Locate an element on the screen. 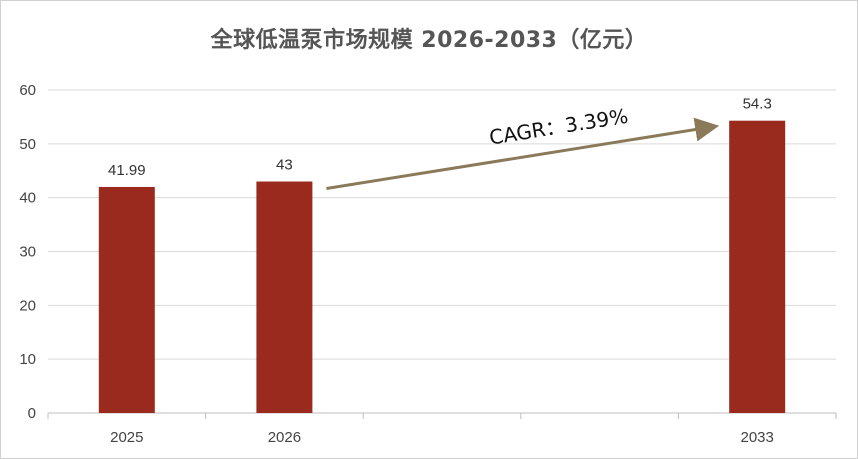 The width and height of the screenshot is (858, 459). x-tick-label-2025: 2025 is located at coordinates (126, 437).